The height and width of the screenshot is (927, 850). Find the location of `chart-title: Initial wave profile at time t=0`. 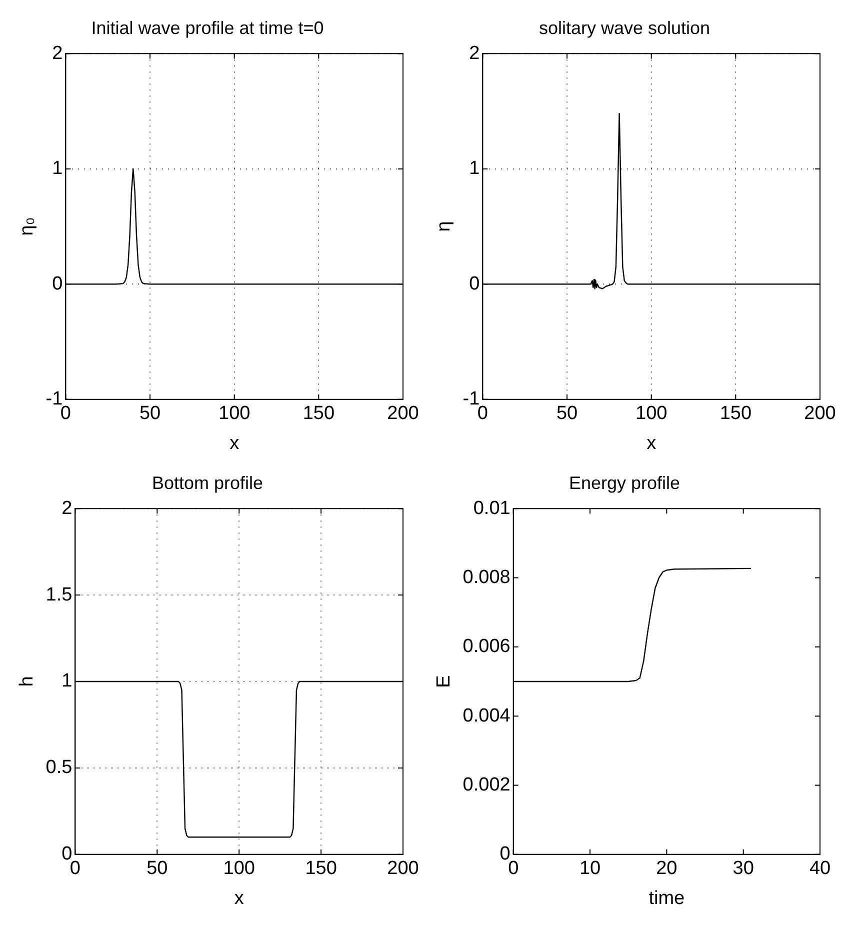

chart-title: Initial wave profile at time t=0 is located at coordinates (207, 28).